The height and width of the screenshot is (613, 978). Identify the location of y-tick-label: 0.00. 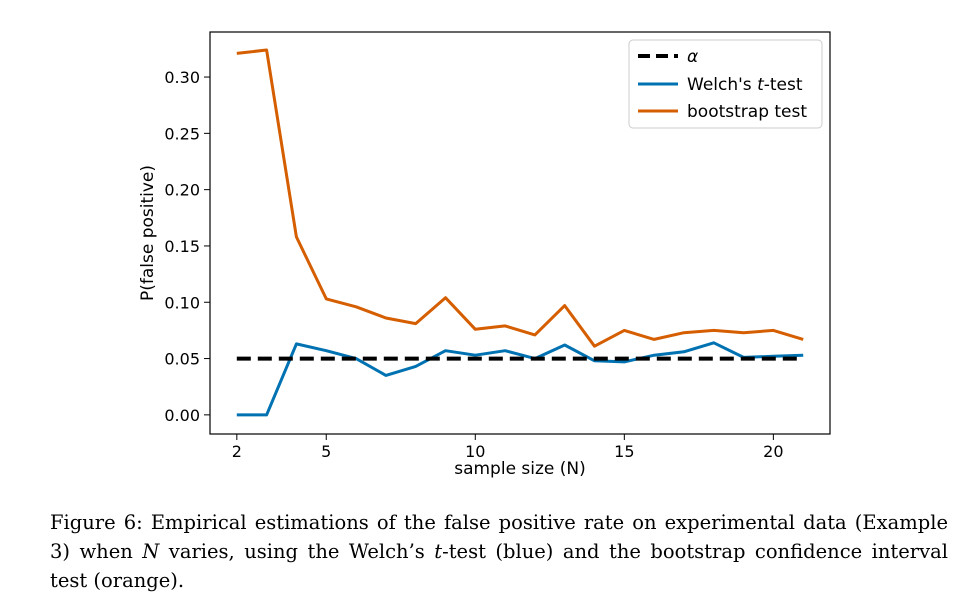
(182, 415).